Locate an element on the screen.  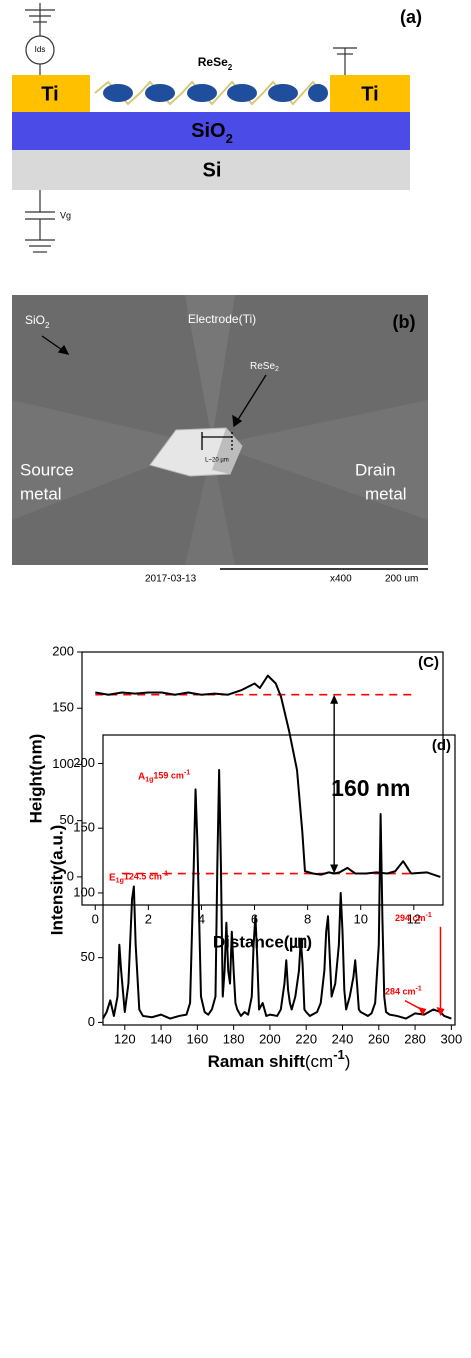
rese2-chain is located at coordinates (211, 93).